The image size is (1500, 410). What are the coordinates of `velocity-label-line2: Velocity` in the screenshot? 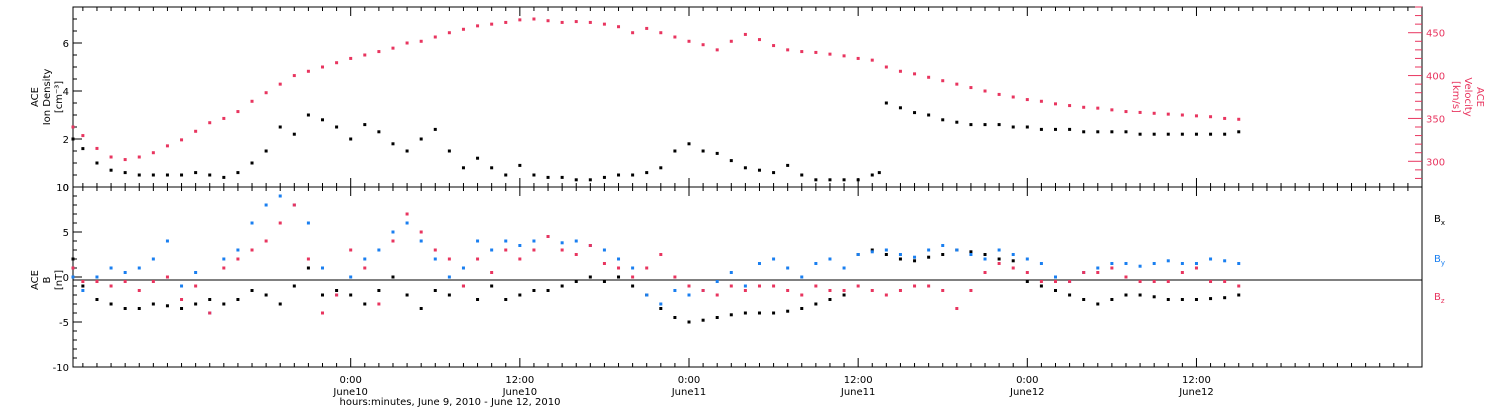 It's located at (1467, 96).